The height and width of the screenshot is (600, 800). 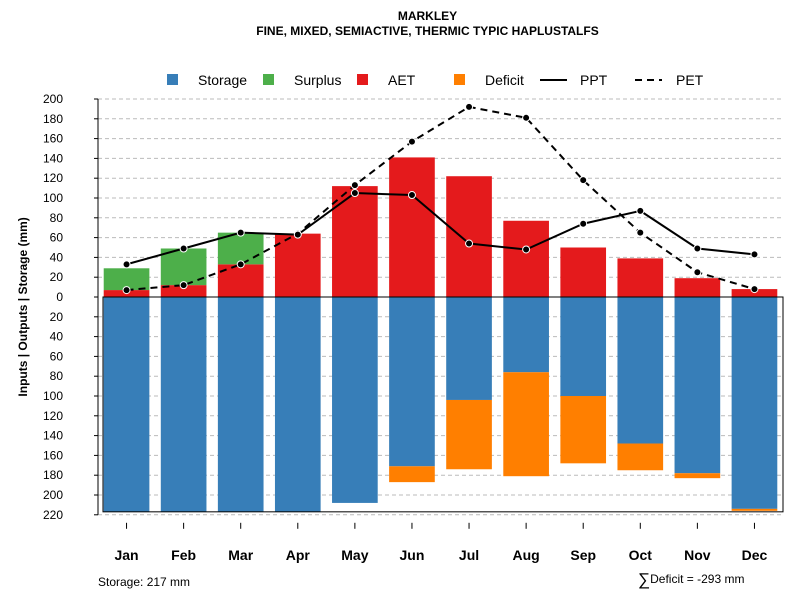 What do you see at coordinates (126, 555) in the screenshot?
I see `x-tick-label: Jan` at bounding box center [126, 555].